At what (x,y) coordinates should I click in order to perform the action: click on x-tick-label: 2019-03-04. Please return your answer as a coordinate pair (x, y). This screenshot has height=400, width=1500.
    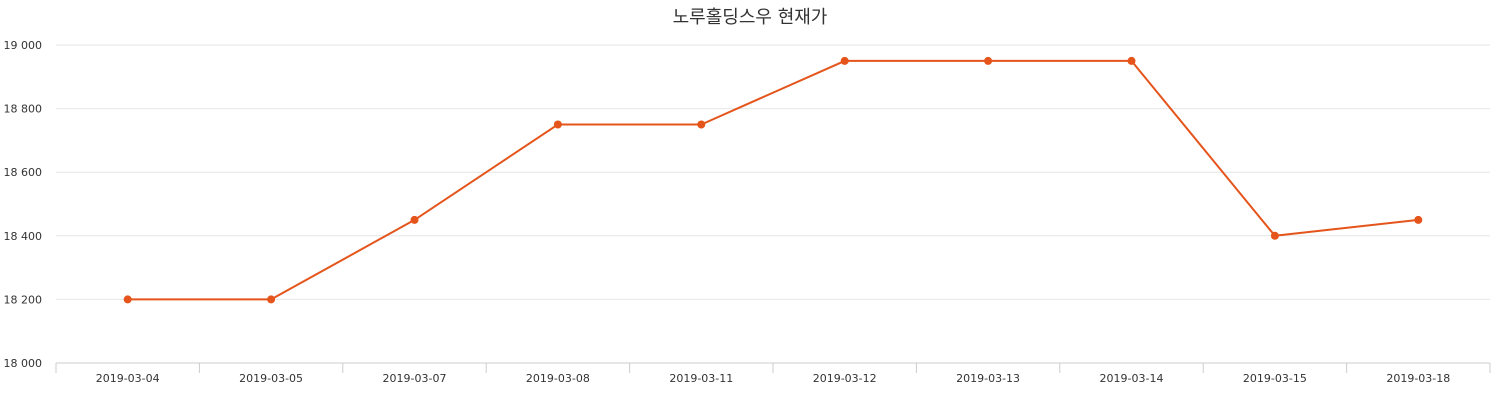
    Looking at the image, I should click on (128, 378).